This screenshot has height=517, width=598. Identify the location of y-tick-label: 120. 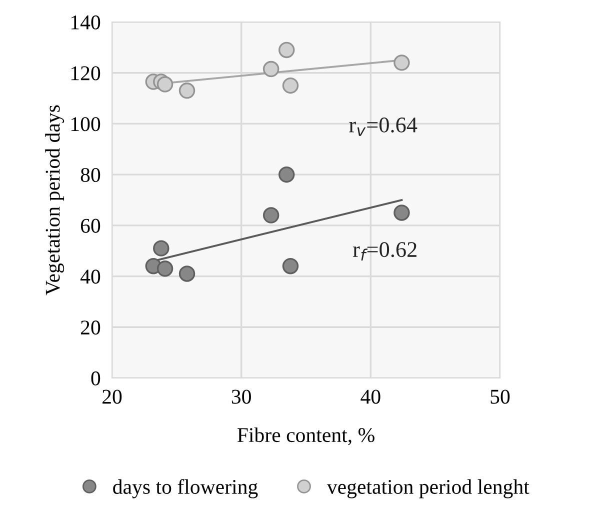
(85, 73).